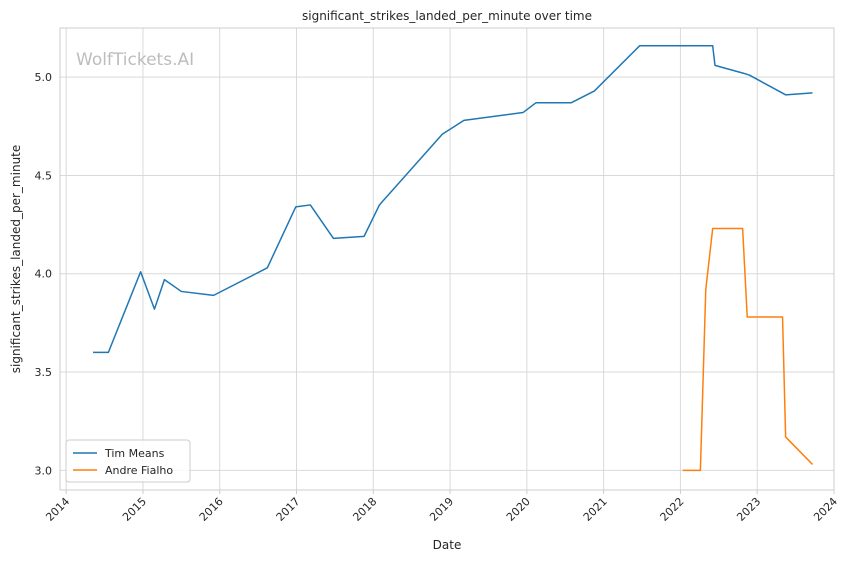 This screenshot has height=561, width=845. Describe the element at coordinates (447, 545) in the screenshot. I see `x-axis-title: Date` at that location.